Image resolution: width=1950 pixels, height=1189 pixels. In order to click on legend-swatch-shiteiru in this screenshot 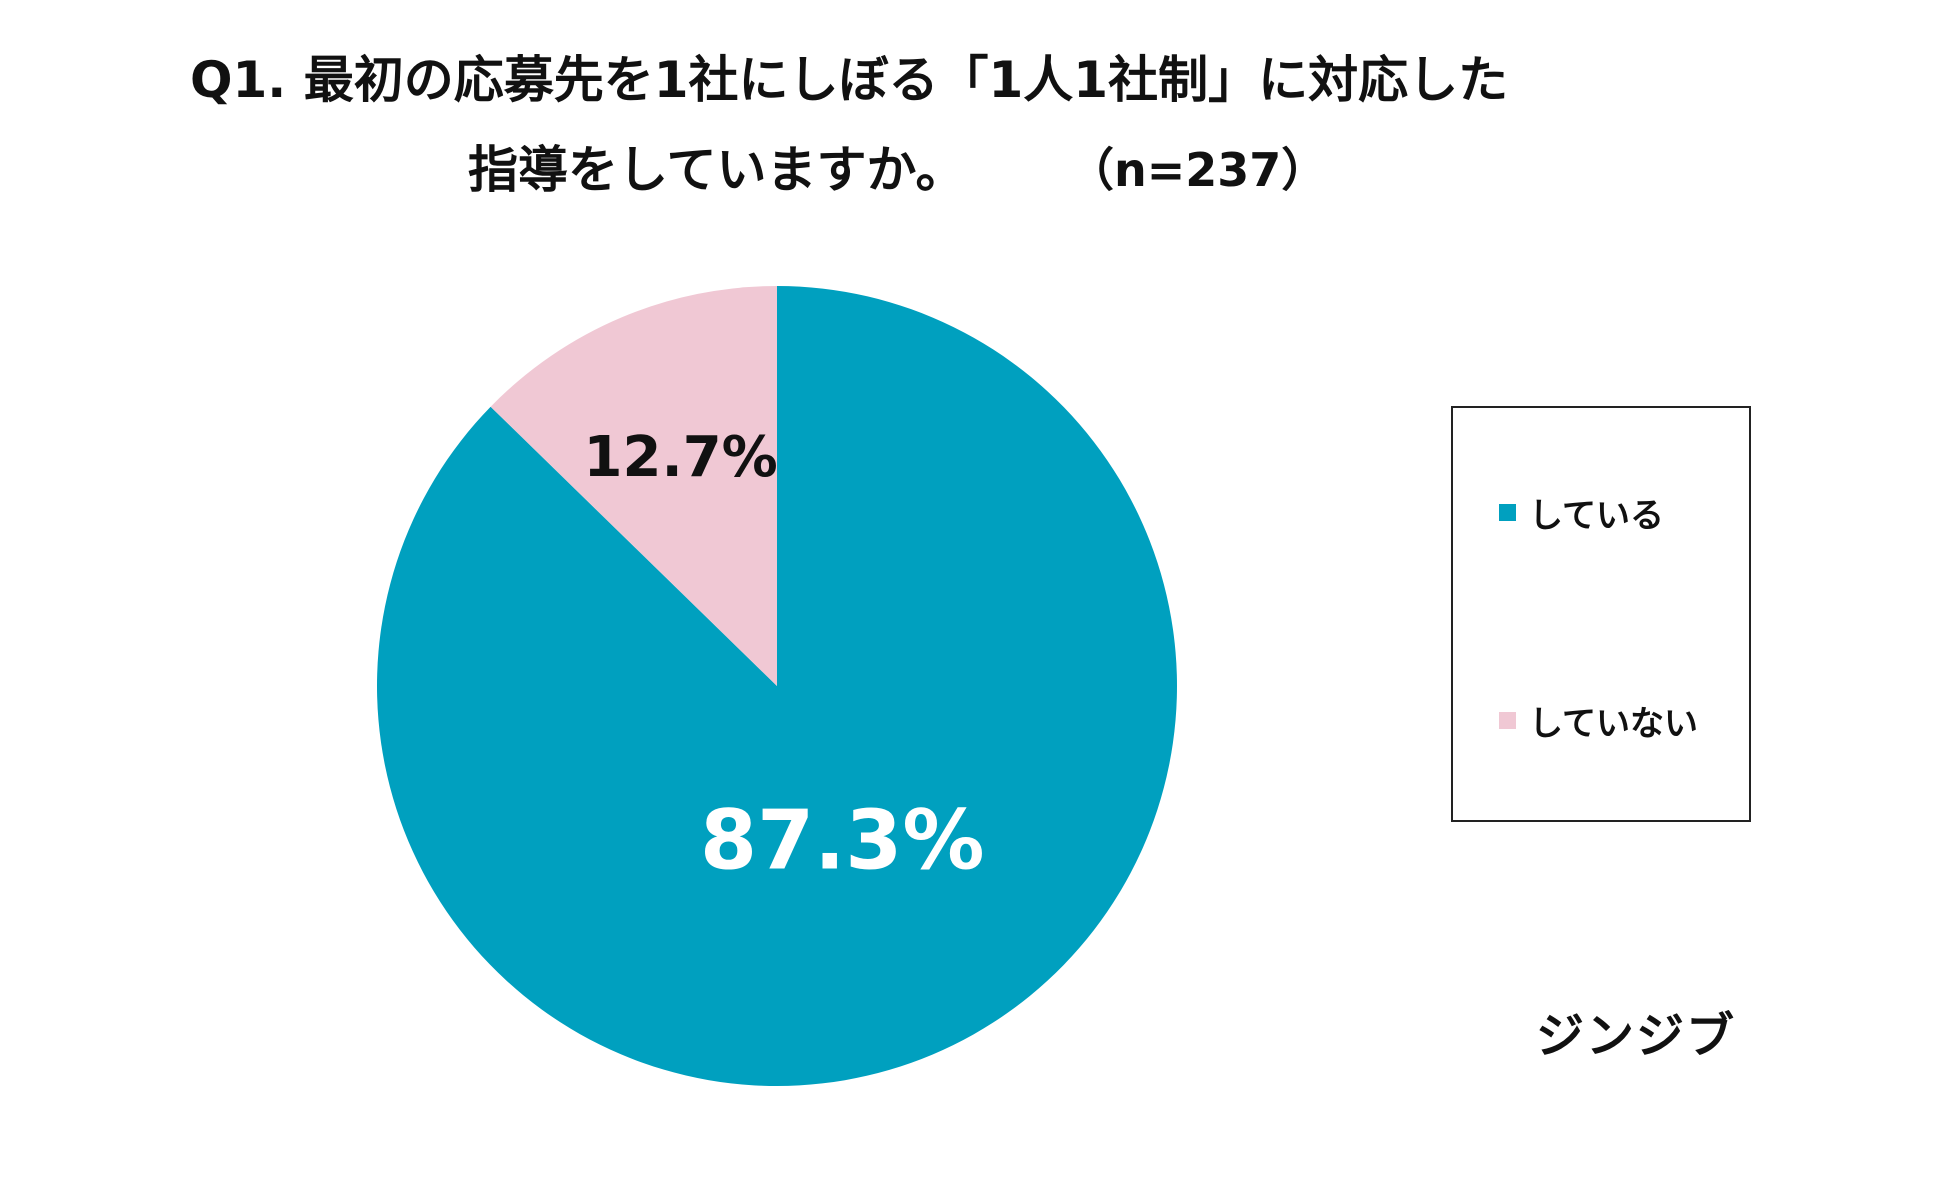, I will do `click(1507, 512)`.